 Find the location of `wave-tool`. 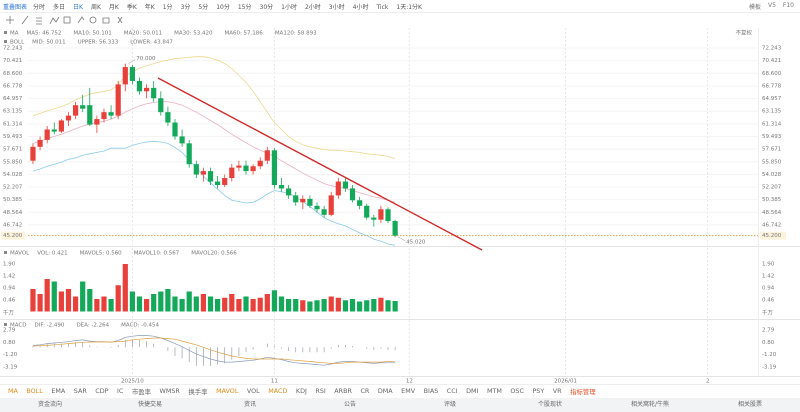

wave-tool is located at coordinates (54, 20).